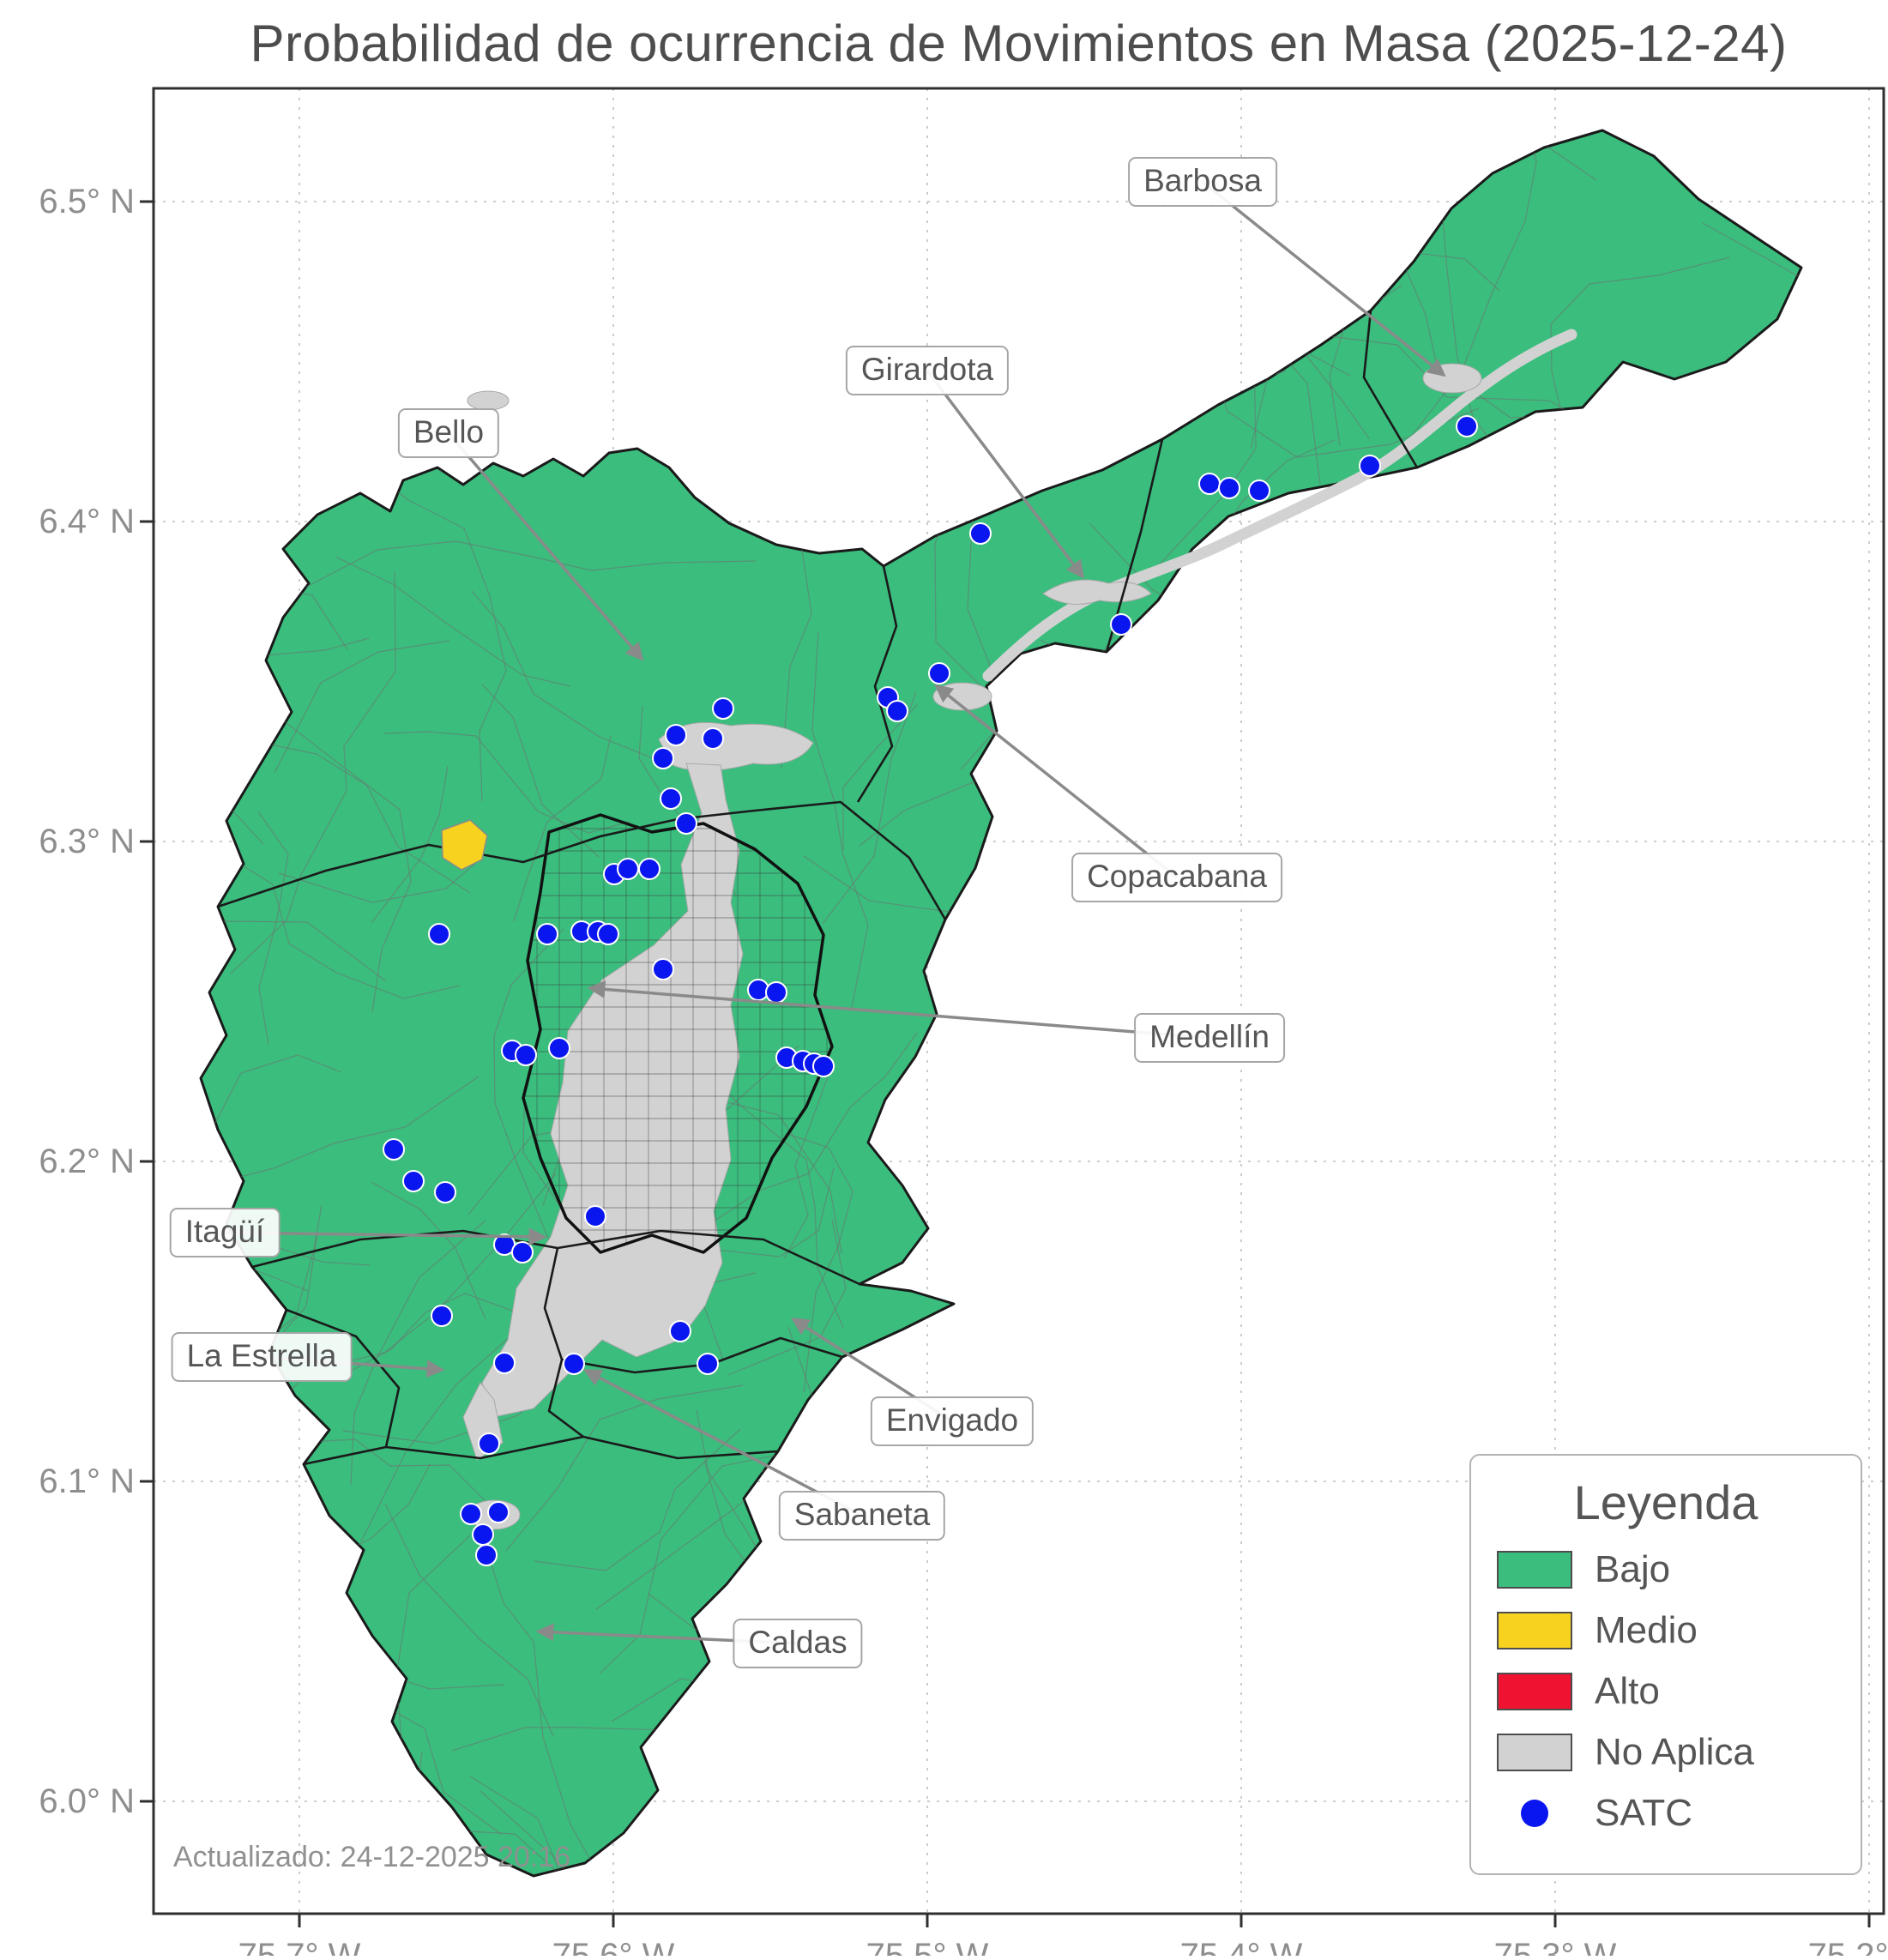 The width and height of the screenshot is (1888, 1960). Describe the element at coordinates (862, 1516) in the screenshot. I see `annotation-label-sabaneta: Sabaneta` at that location.